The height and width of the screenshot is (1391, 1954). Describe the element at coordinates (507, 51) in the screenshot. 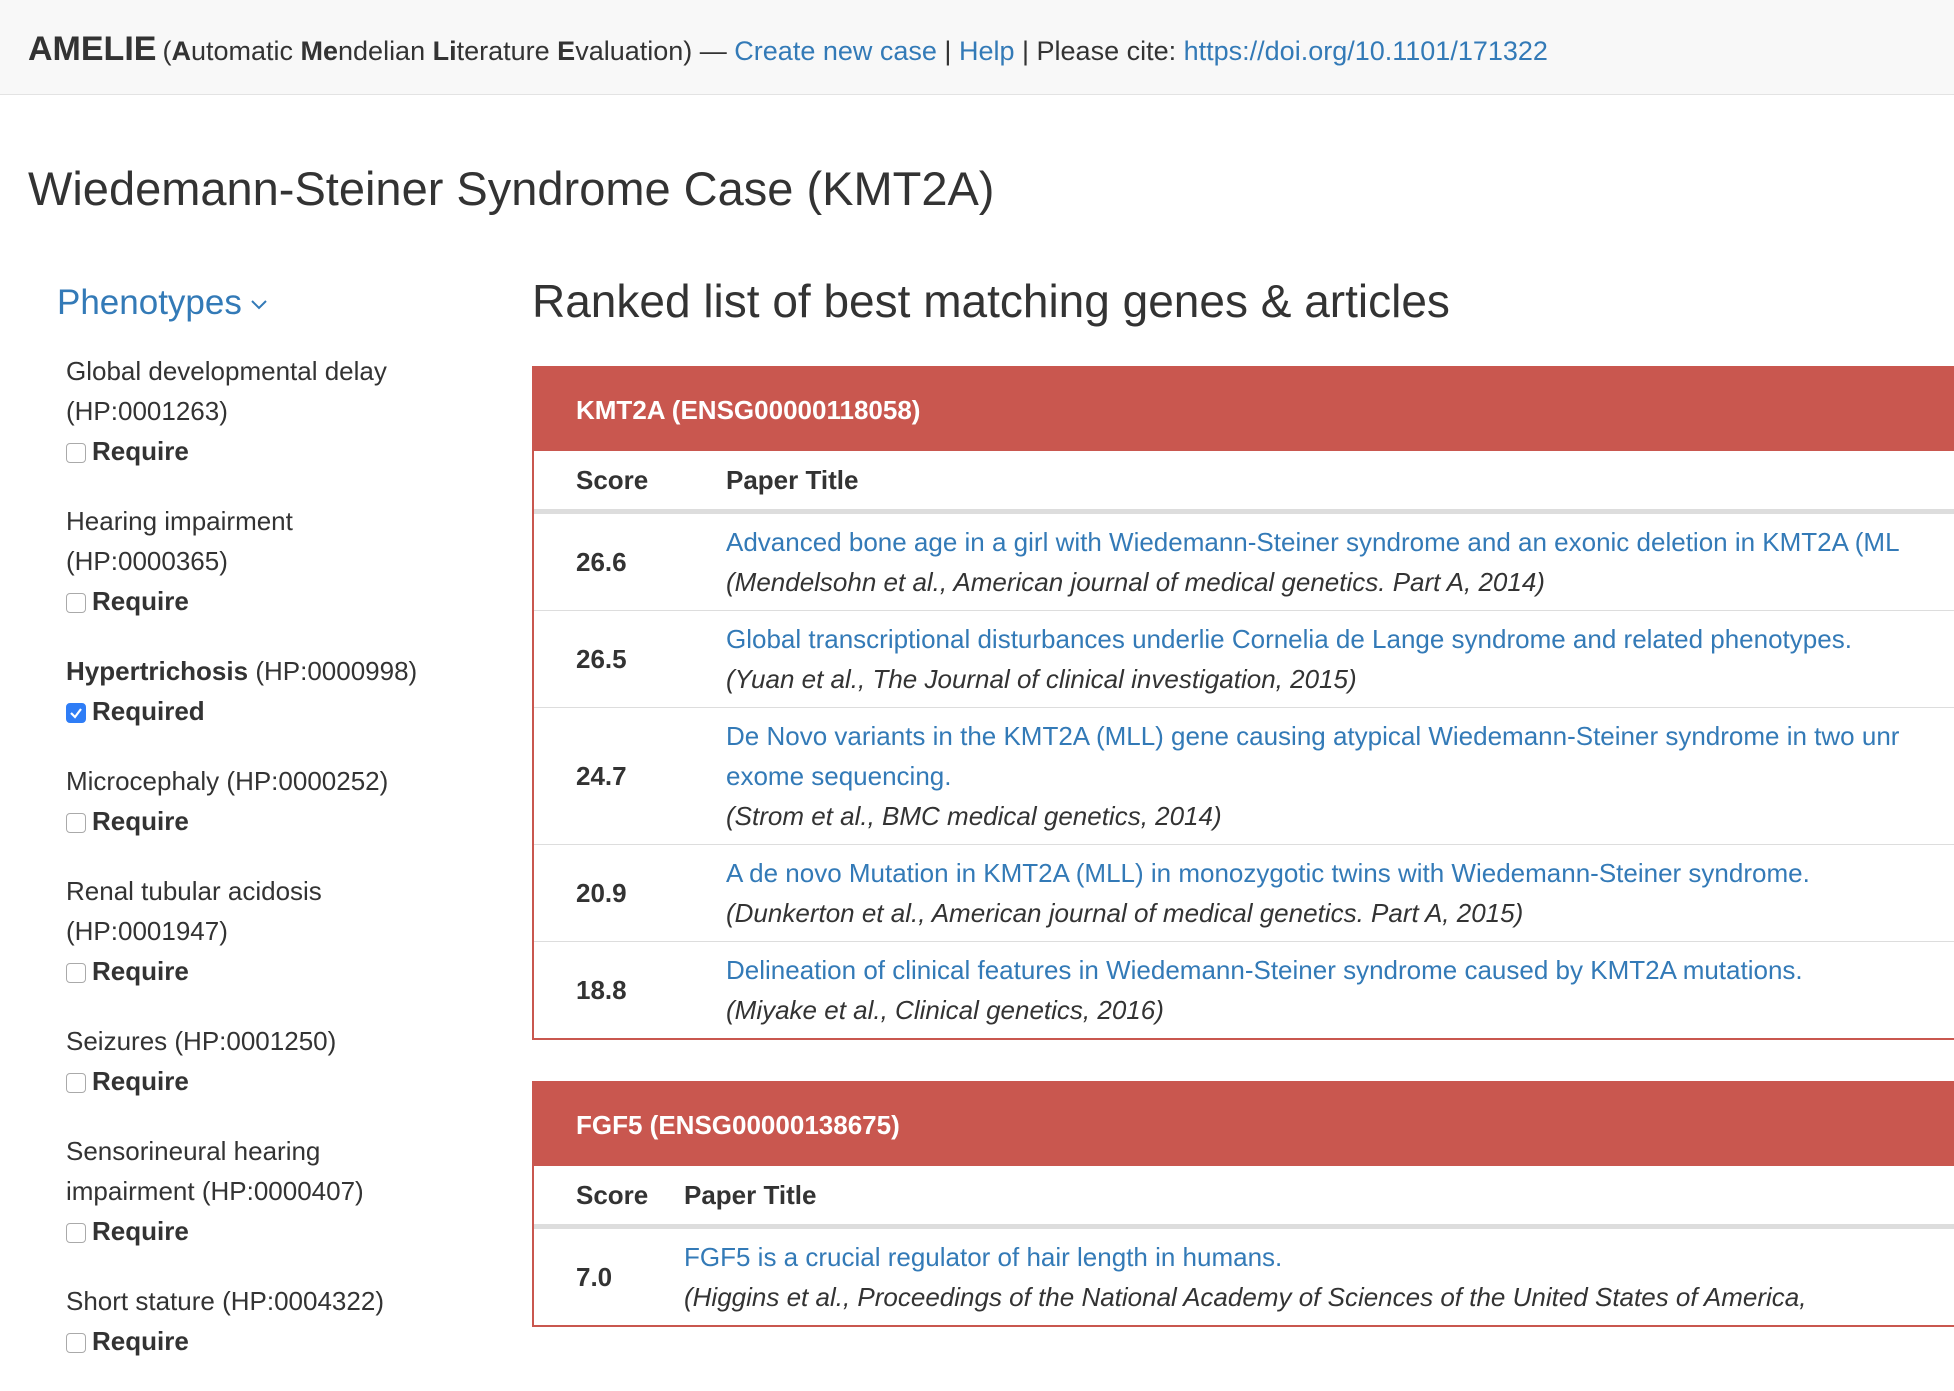

I see `full-name-part: terature` at that location.